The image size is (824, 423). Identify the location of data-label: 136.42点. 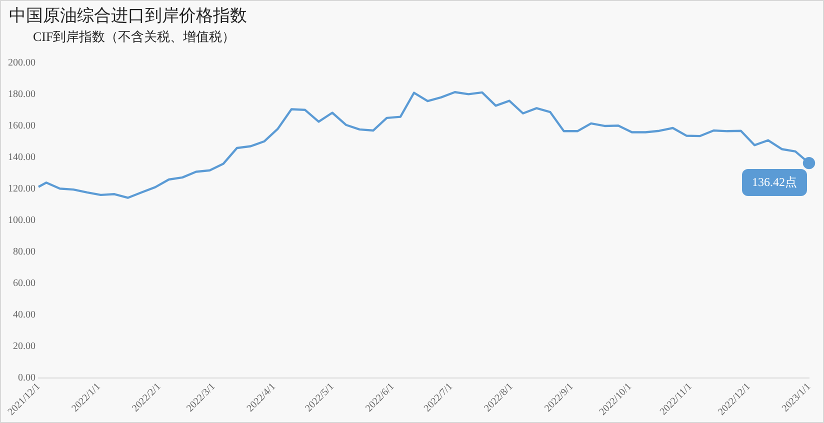
(774, 182).